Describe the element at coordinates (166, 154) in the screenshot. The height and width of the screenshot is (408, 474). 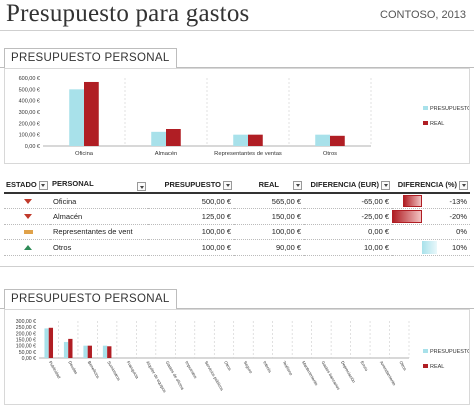
I see `x-category-label: Almacén` at that location.